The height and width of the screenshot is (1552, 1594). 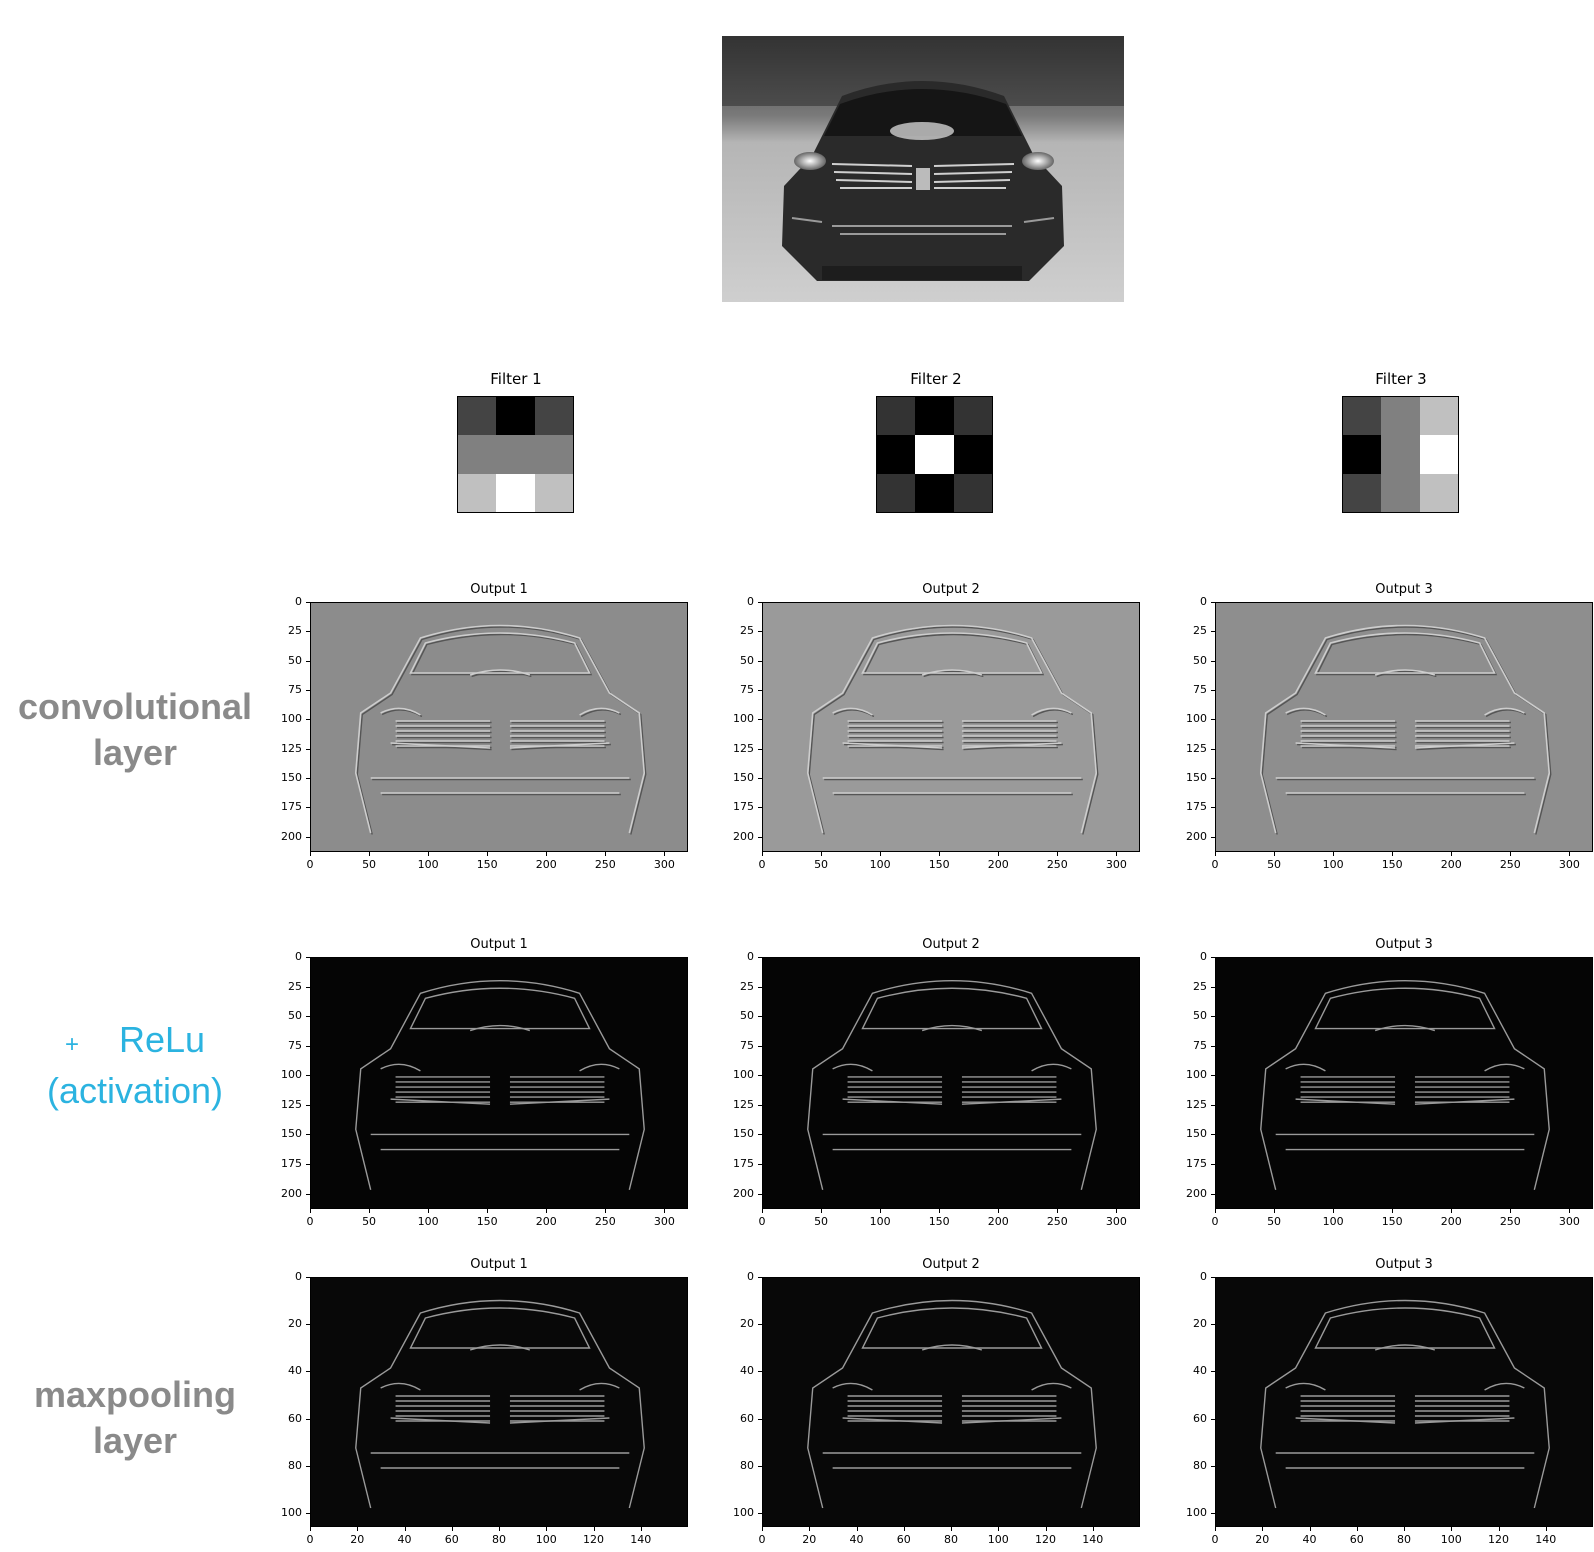 I want to click on relu-output-2-title: Output 2, so click(x=951, y=944).